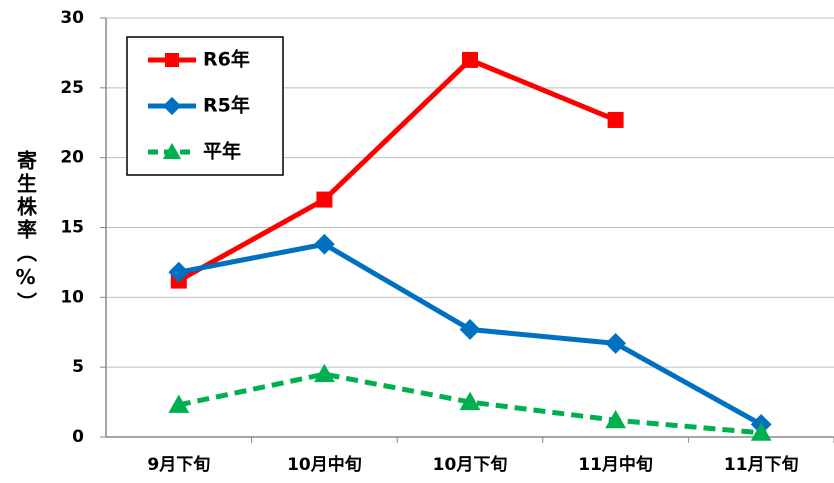 The image size is (834, 483). I want to click on legend-label: R5年, so click(226, 105).